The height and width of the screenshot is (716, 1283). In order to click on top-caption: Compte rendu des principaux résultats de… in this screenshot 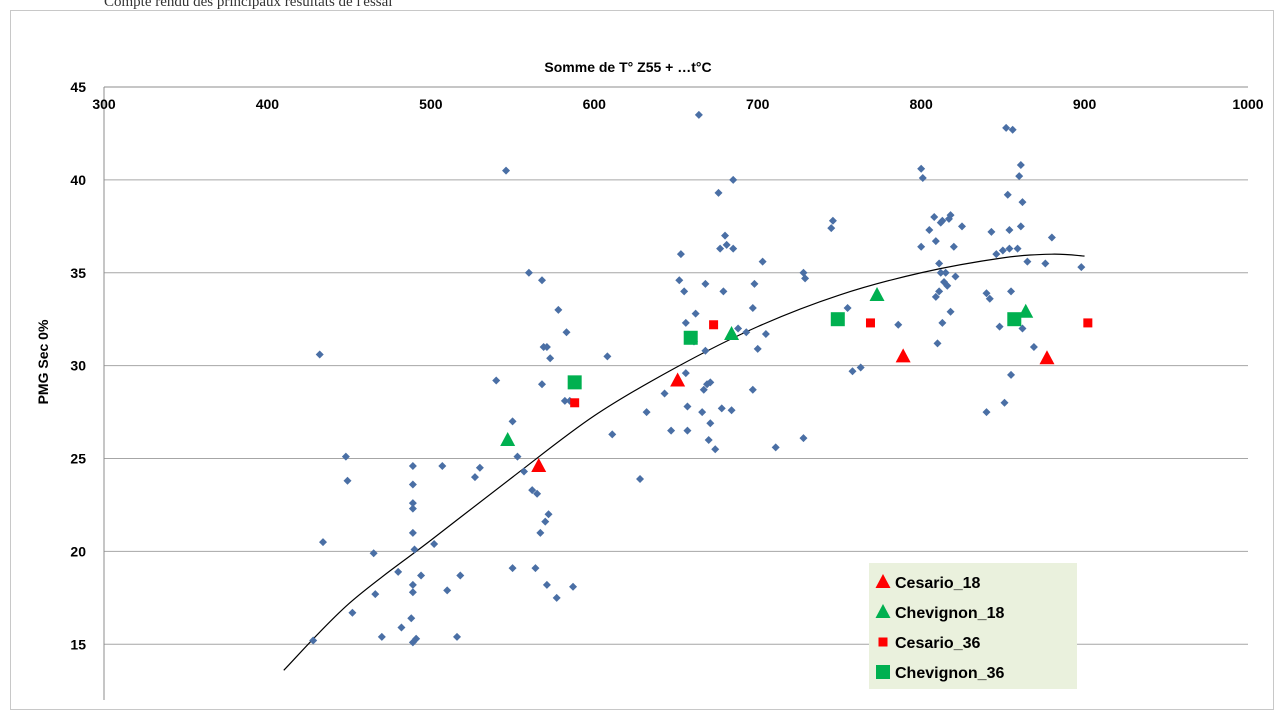, I will do `click(248, 5)`.